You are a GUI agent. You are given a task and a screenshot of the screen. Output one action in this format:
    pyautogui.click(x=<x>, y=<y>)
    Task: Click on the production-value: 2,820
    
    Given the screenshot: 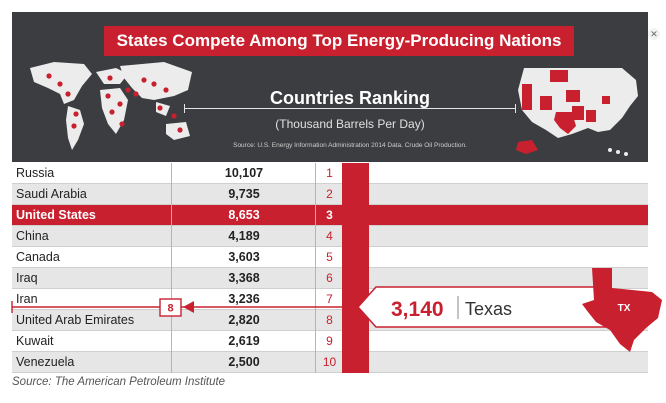 What is the action you would take?
    pyautogui.click(x=244, y=320)
    